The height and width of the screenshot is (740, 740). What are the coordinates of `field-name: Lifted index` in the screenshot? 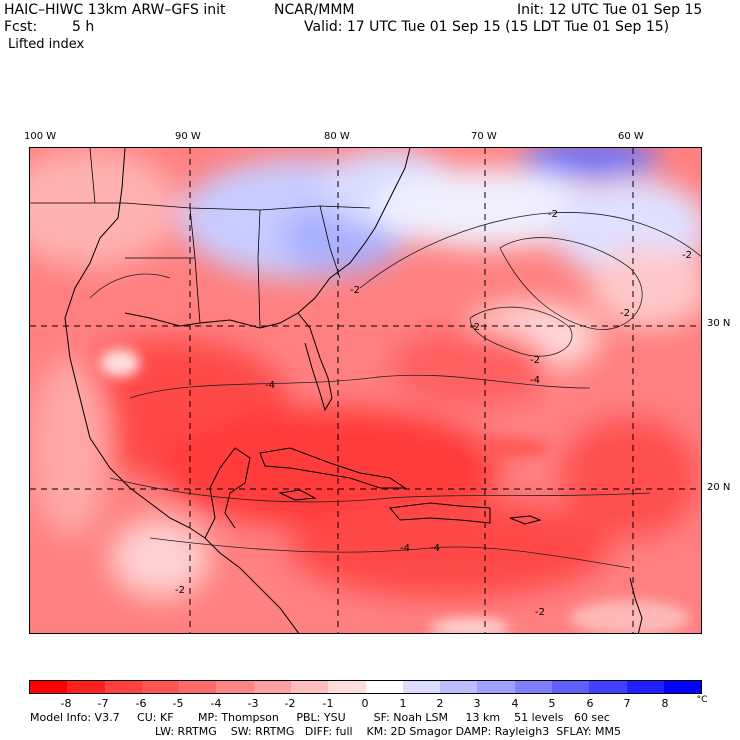 It's located at (46, 44).